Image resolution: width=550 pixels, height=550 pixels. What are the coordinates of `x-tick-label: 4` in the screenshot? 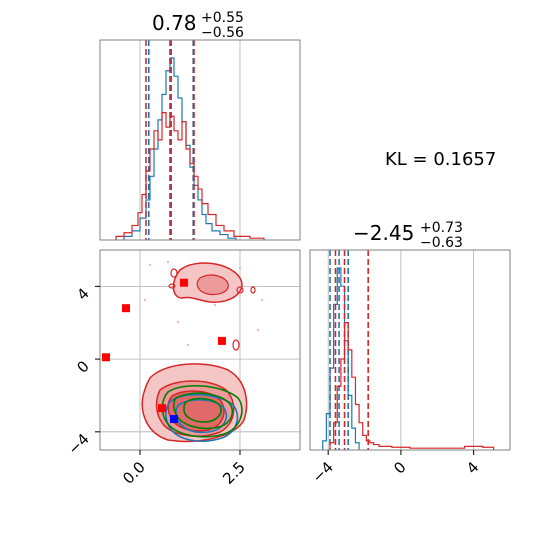 It's located at (472, 467).